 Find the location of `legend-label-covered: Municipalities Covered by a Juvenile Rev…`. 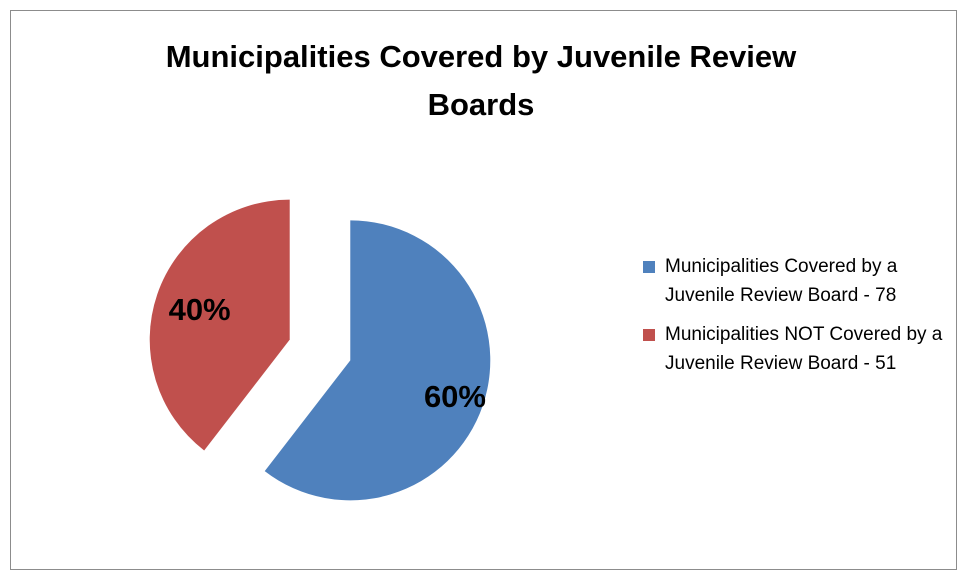

legend-label-covered: Municipalities Covered by a Juvenile Rev… is located at coordinates (781, 281).